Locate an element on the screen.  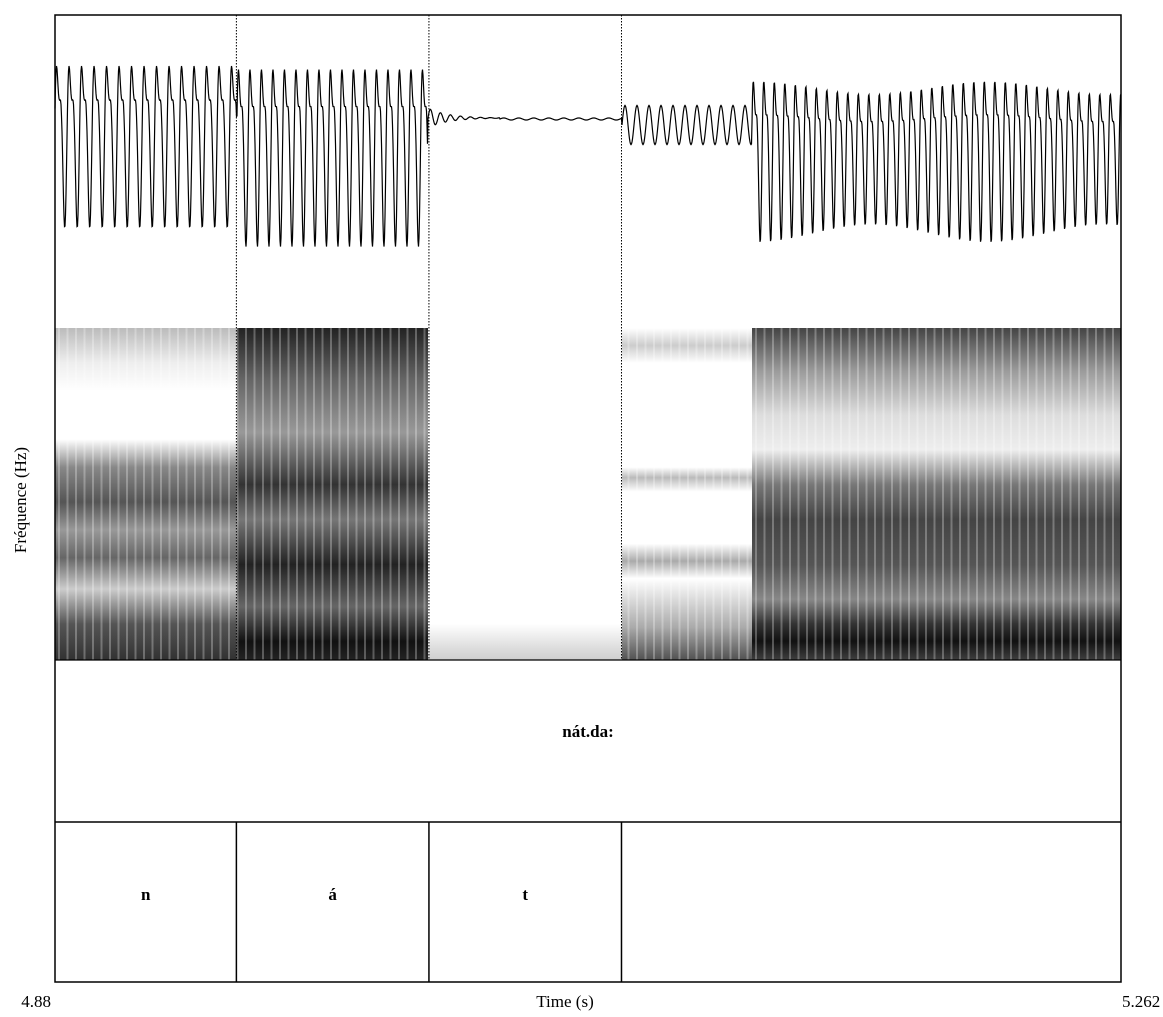
x-axis-label: Time (s) is located at coordinates (564, 1001).